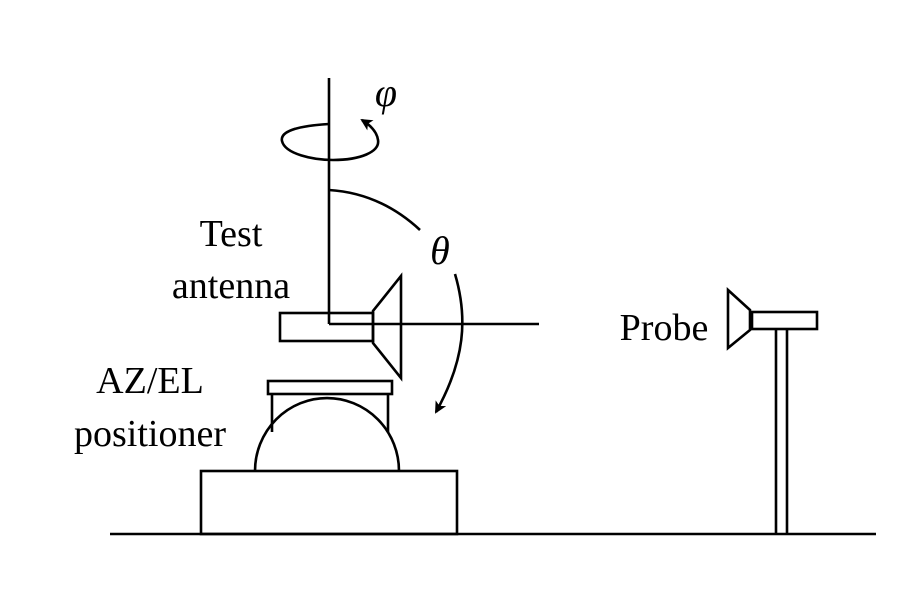 Image resolution: width=920 pixels, height=606 pixels. What do you see at coordinates (150, 434) in the screenshot?
I see `label-positioner: positioner` at bounding box center [150, 434].